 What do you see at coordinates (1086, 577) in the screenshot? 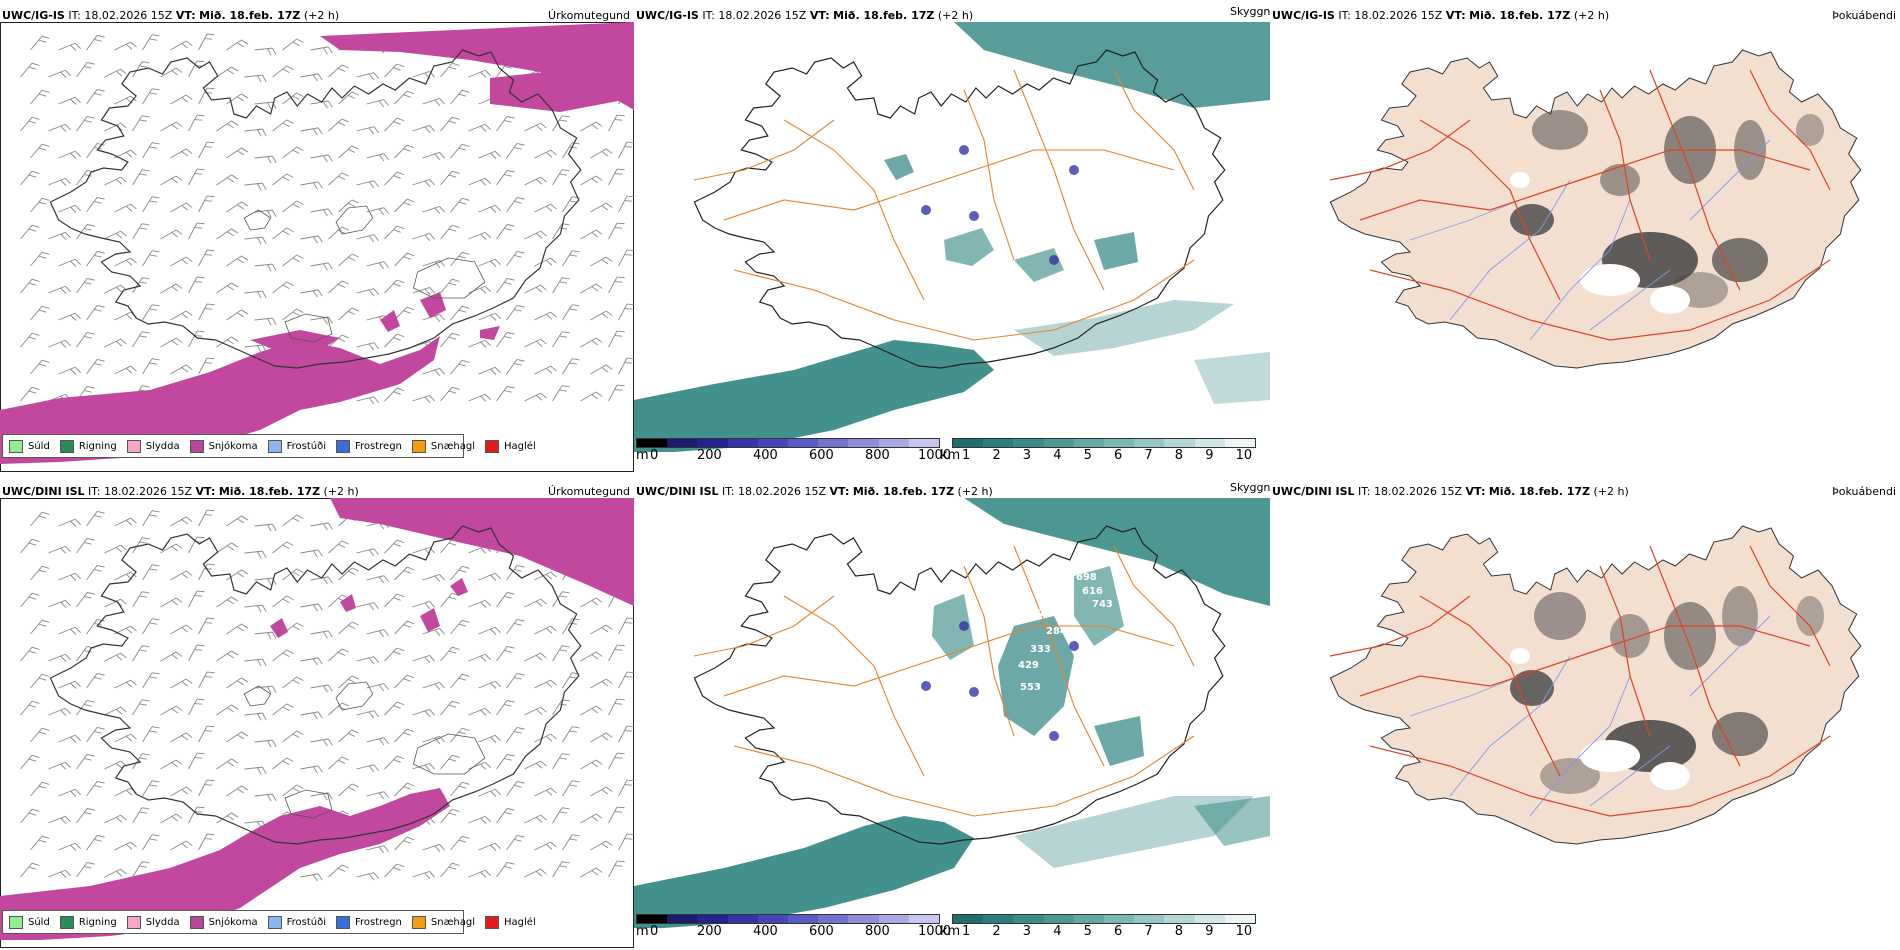
I see `visibility-value-label: 698` at bounding box center [1086, 577].